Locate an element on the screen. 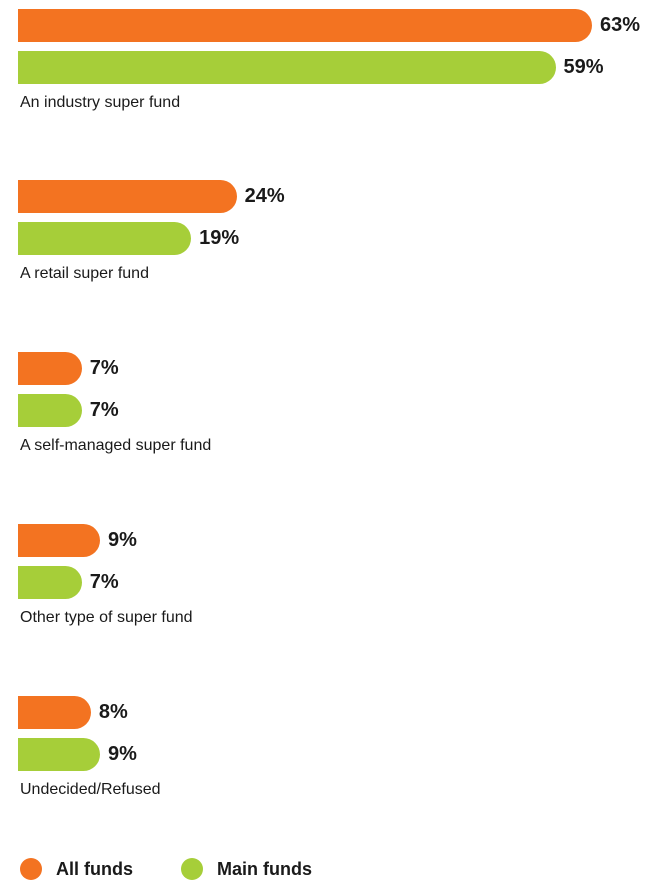  legend: All funds Main funds is located at coordinates (190, 869).